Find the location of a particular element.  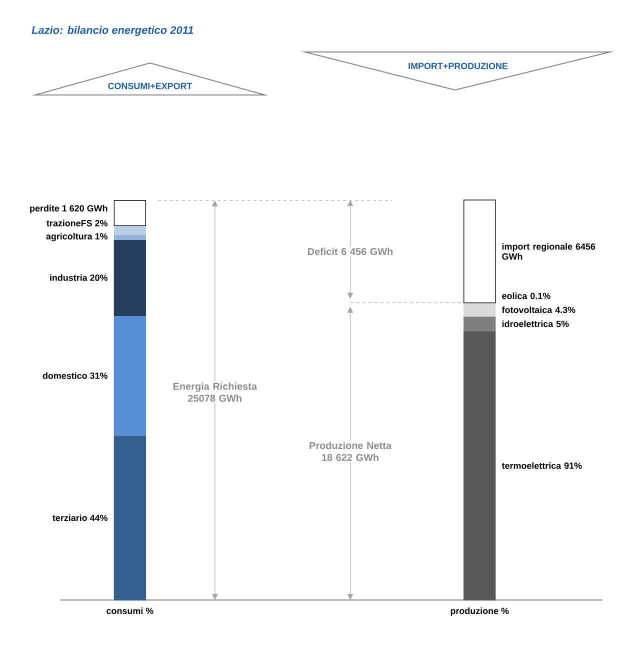

x-tick-label: produzione % is located at coordinates (479, 611).